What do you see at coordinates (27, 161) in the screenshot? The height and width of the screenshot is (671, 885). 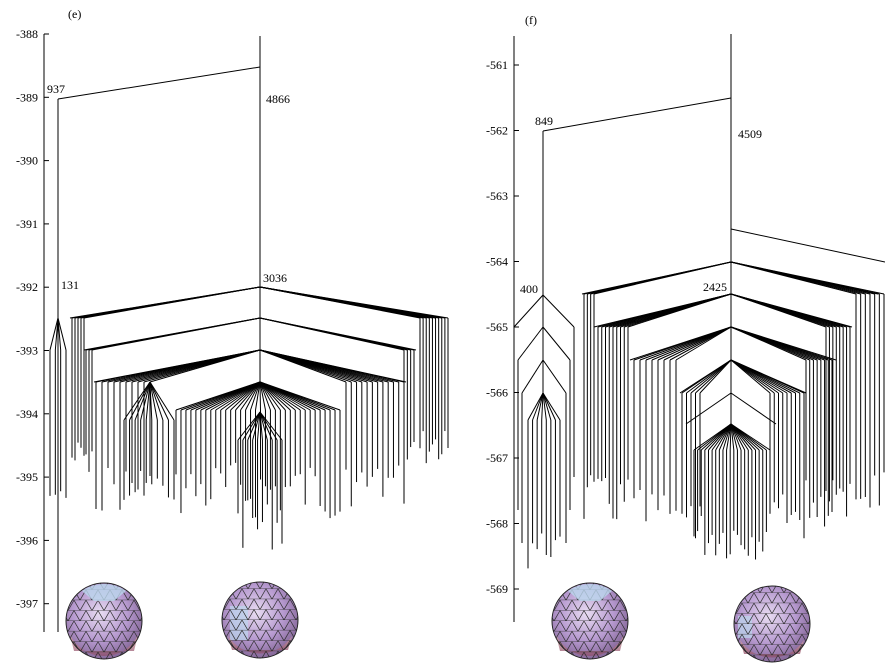 I see `axis-tick-label: -390` at bounding box center [27, 161].